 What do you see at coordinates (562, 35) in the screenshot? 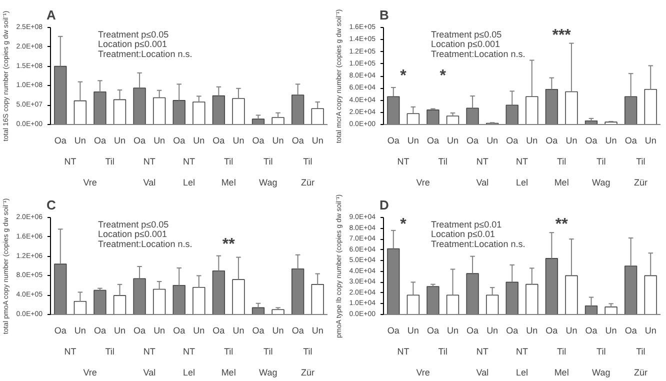
I see `annotation: ***` at bounding box center [562, 35].